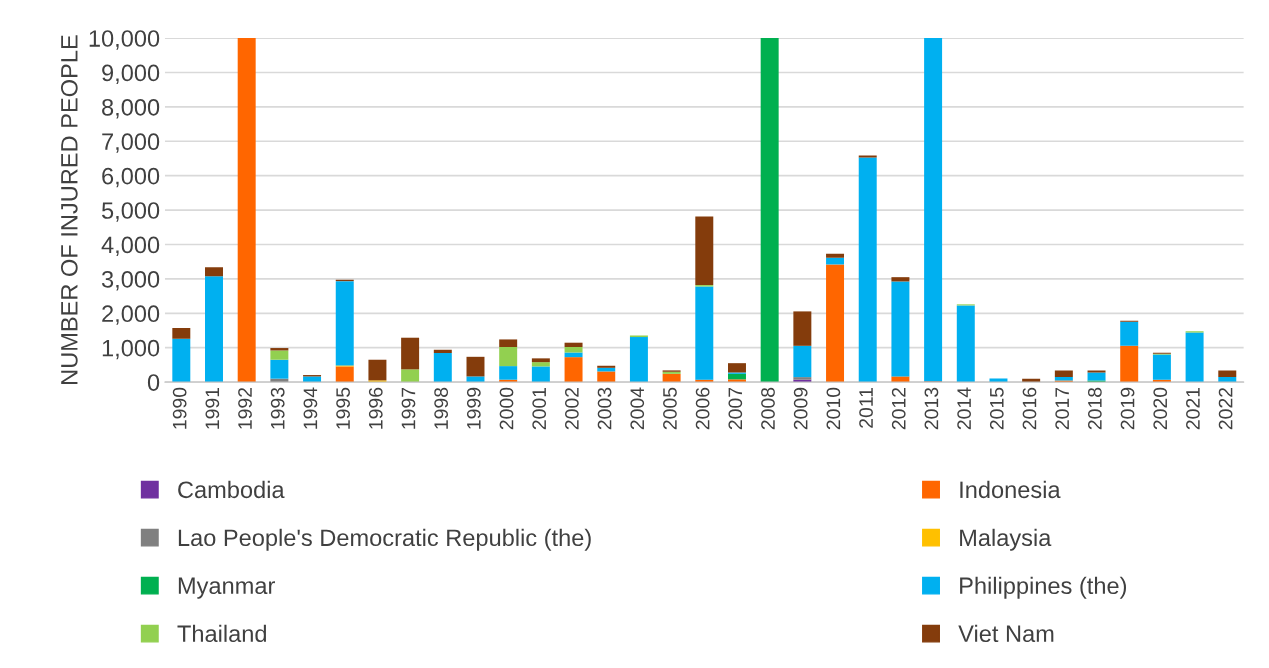 The width and height of the screenshot is (1269, 668). What do you see at coordinates (131, 315) in the screenshot?
I see `y-tick-label: 2,000` at bounding box center [131, 315].